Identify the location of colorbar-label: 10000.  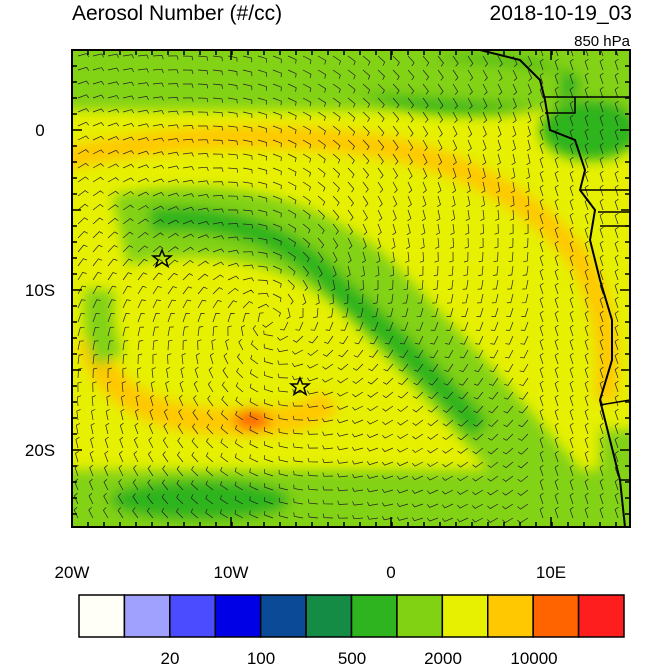
(533, 658).